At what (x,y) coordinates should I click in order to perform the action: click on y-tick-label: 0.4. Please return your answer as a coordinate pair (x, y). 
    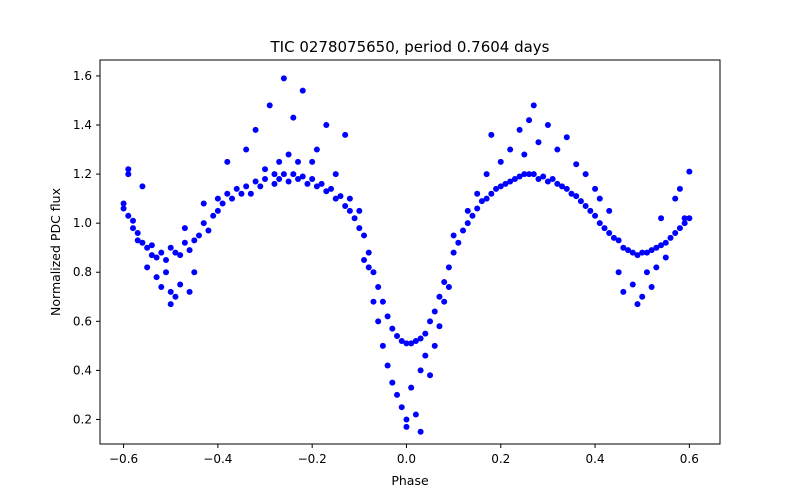
    Looking at the image, I should click on (82, 370).